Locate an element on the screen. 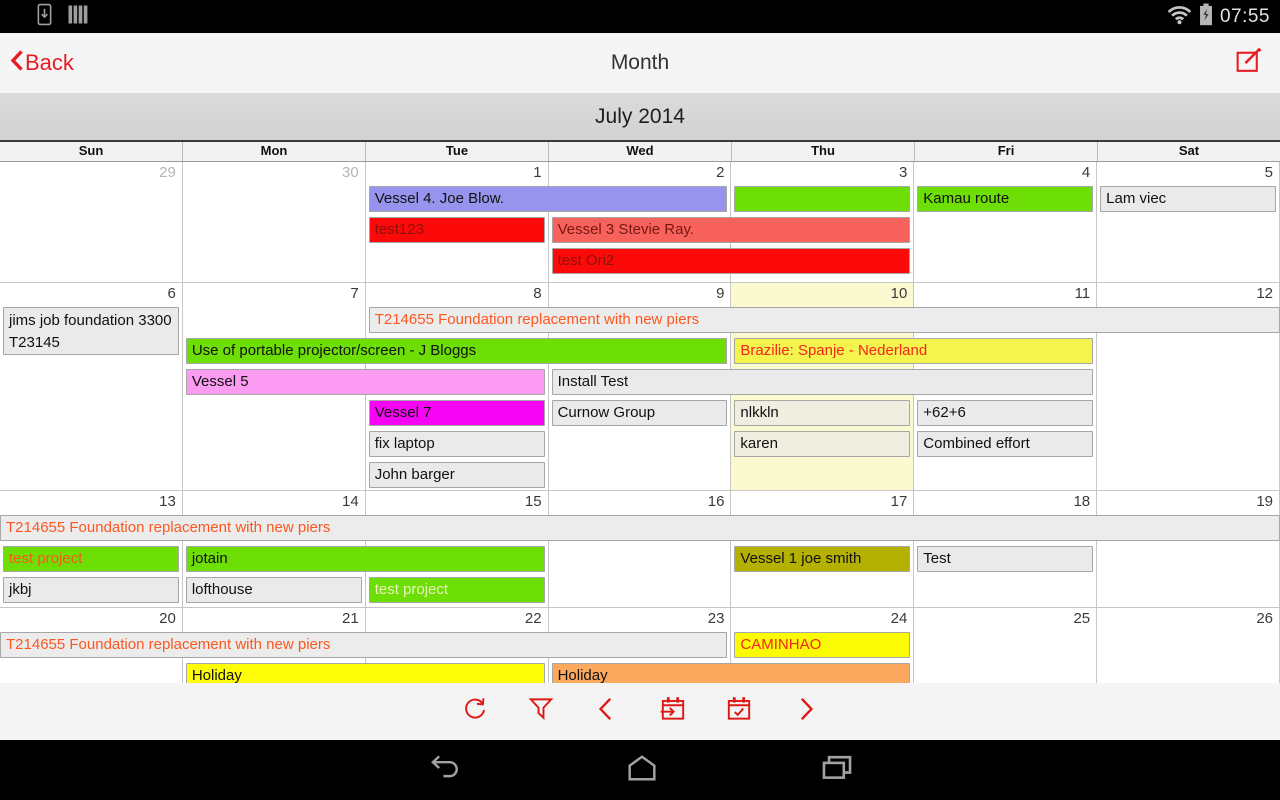 The width and height of the screenshot is (1280, 800). android-back-button is located at coordinates (445, 770).